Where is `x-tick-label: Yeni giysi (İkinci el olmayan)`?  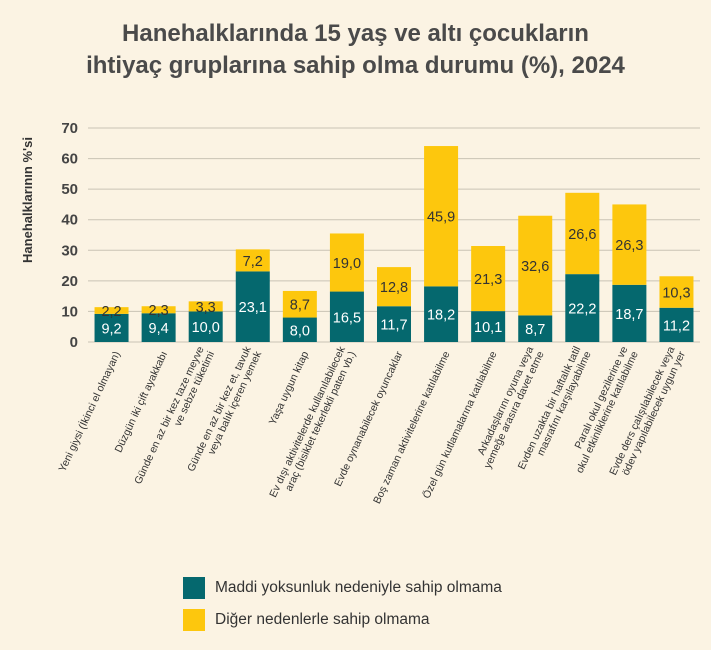 x-tick-label: Yeni giysi (İkinci el olmayan) is located at coordinates (89, 411).